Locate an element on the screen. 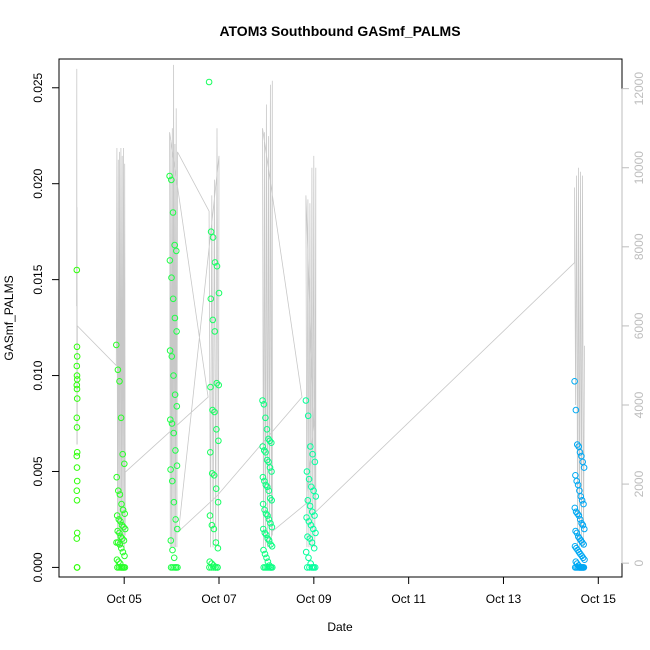  y-axis-left: 0.000 0.005 0.010 0.015 0.020 0.025 is located at coordinates (45, 327).